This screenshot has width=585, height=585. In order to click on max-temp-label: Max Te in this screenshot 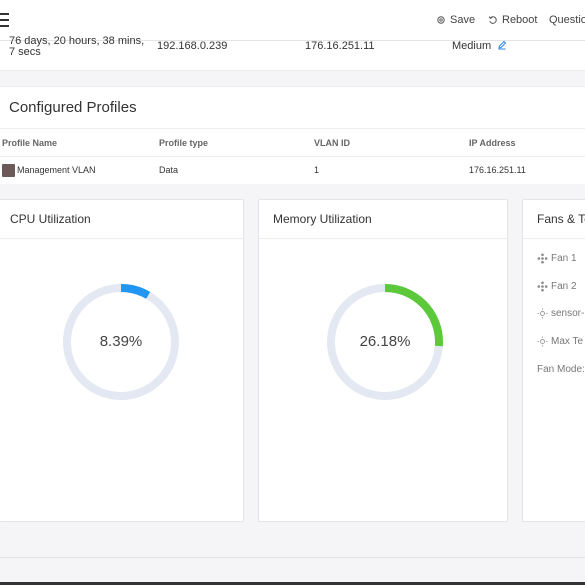, I will do `click(567, 341)`.